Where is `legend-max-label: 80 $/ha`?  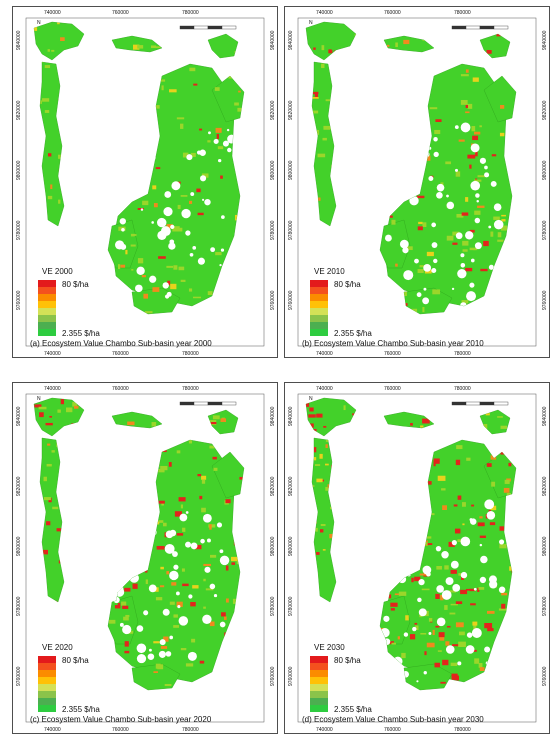
legend-max-label: 80 $/ha is located at coordinates (75, 660).